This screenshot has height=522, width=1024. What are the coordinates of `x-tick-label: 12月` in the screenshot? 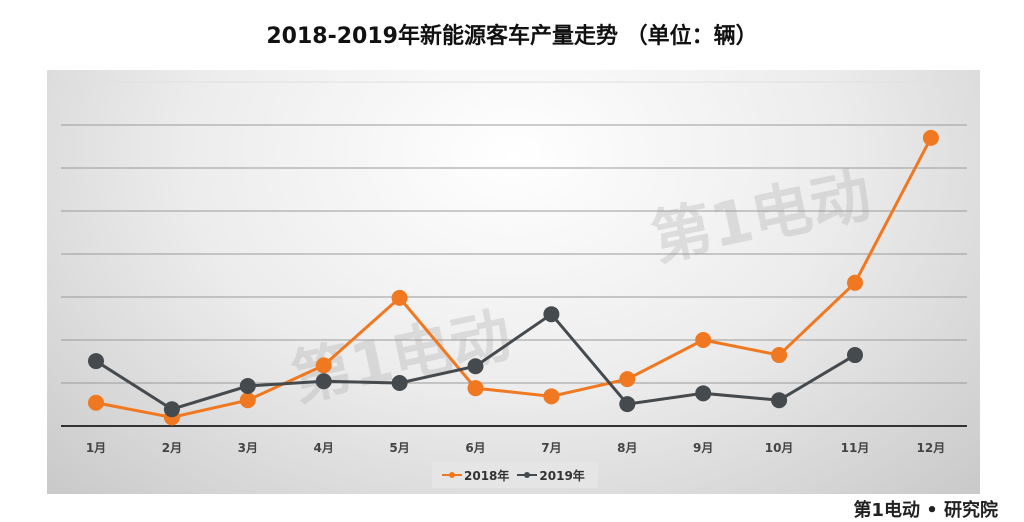 It's located at (931, 448).